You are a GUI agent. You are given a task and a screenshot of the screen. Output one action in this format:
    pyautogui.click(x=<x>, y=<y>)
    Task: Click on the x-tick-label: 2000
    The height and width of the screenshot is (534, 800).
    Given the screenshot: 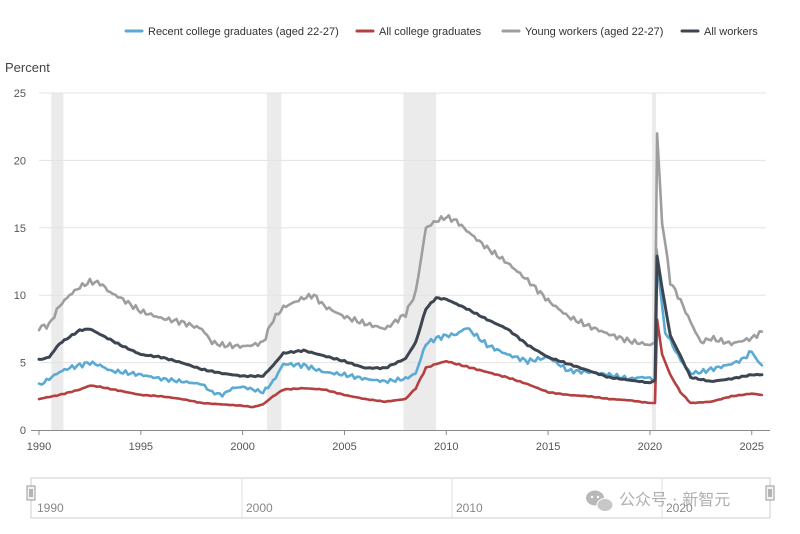 What is the action you would take?
    pyautogui.click(x=242, y=447)
    